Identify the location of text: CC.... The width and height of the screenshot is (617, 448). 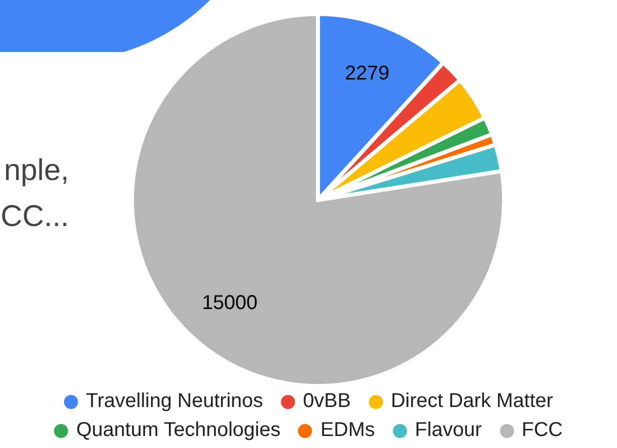
(34, 217).